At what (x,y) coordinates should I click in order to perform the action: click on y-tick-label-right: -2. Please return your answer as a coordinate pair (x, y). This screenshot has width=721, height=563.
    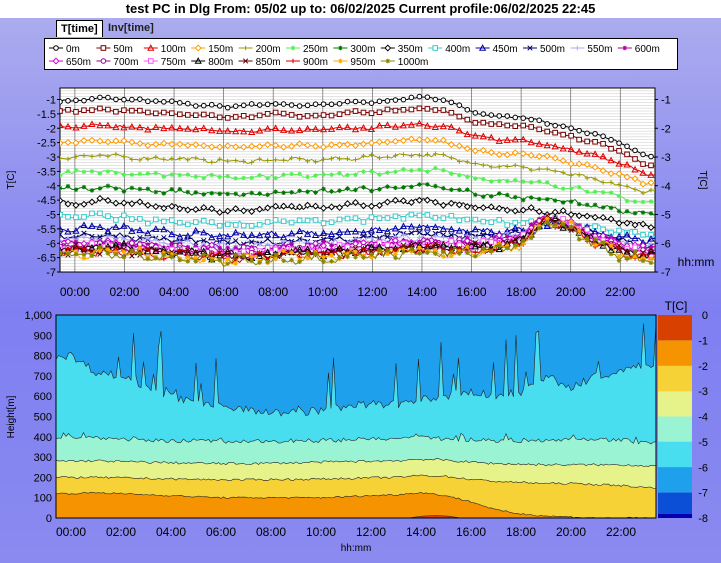
    Looking at the image, I should click on (666, 129).